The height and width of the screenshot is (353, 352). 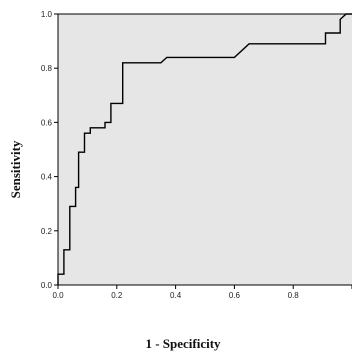 I want to click on y-tick-label: 0.8, so click(x=47, y=68).